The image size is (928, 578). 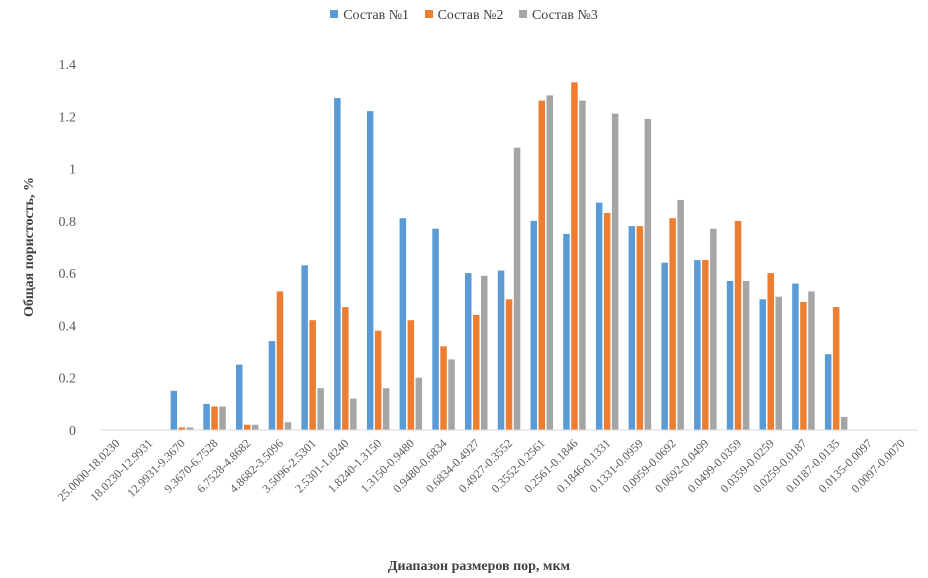 What do you see at coordinates (72, 170) in the screenshot?
I see `y-tick-label: 1` at bounding box center [72, 170].